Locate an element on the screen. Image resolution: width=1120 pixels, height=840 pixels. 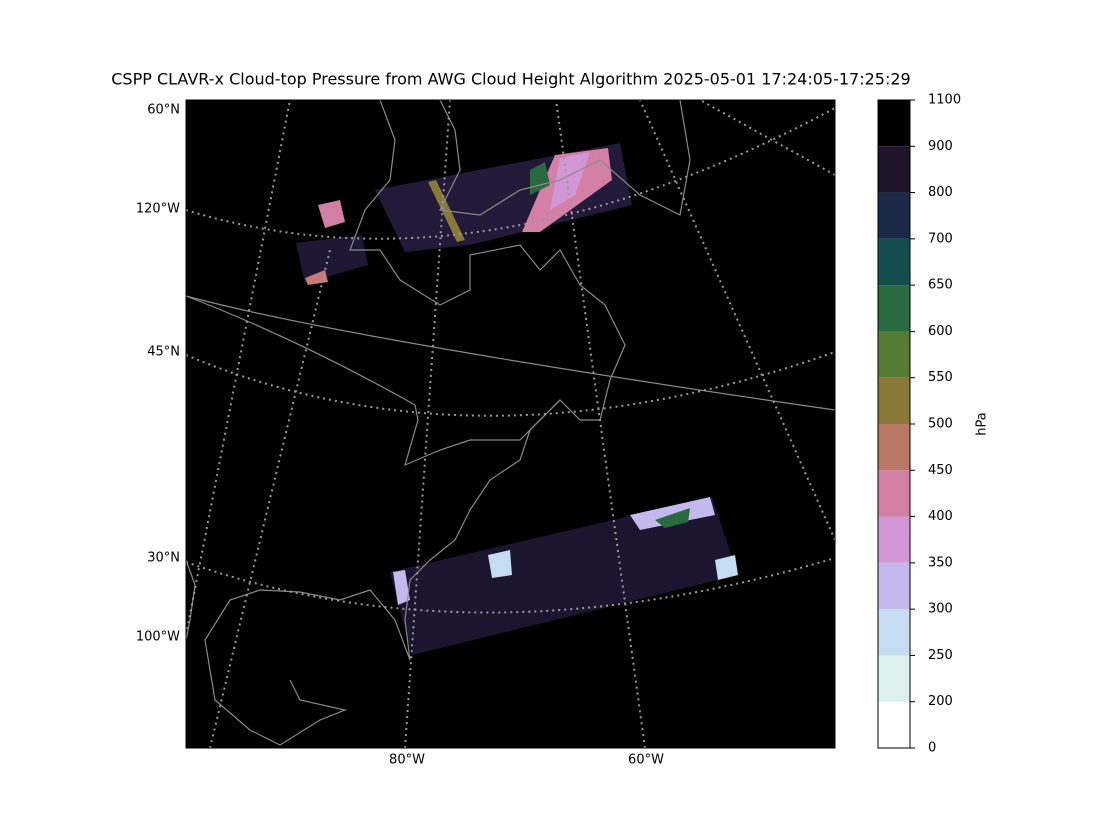
tick-label: 250 is located at coordinates (940, 655).